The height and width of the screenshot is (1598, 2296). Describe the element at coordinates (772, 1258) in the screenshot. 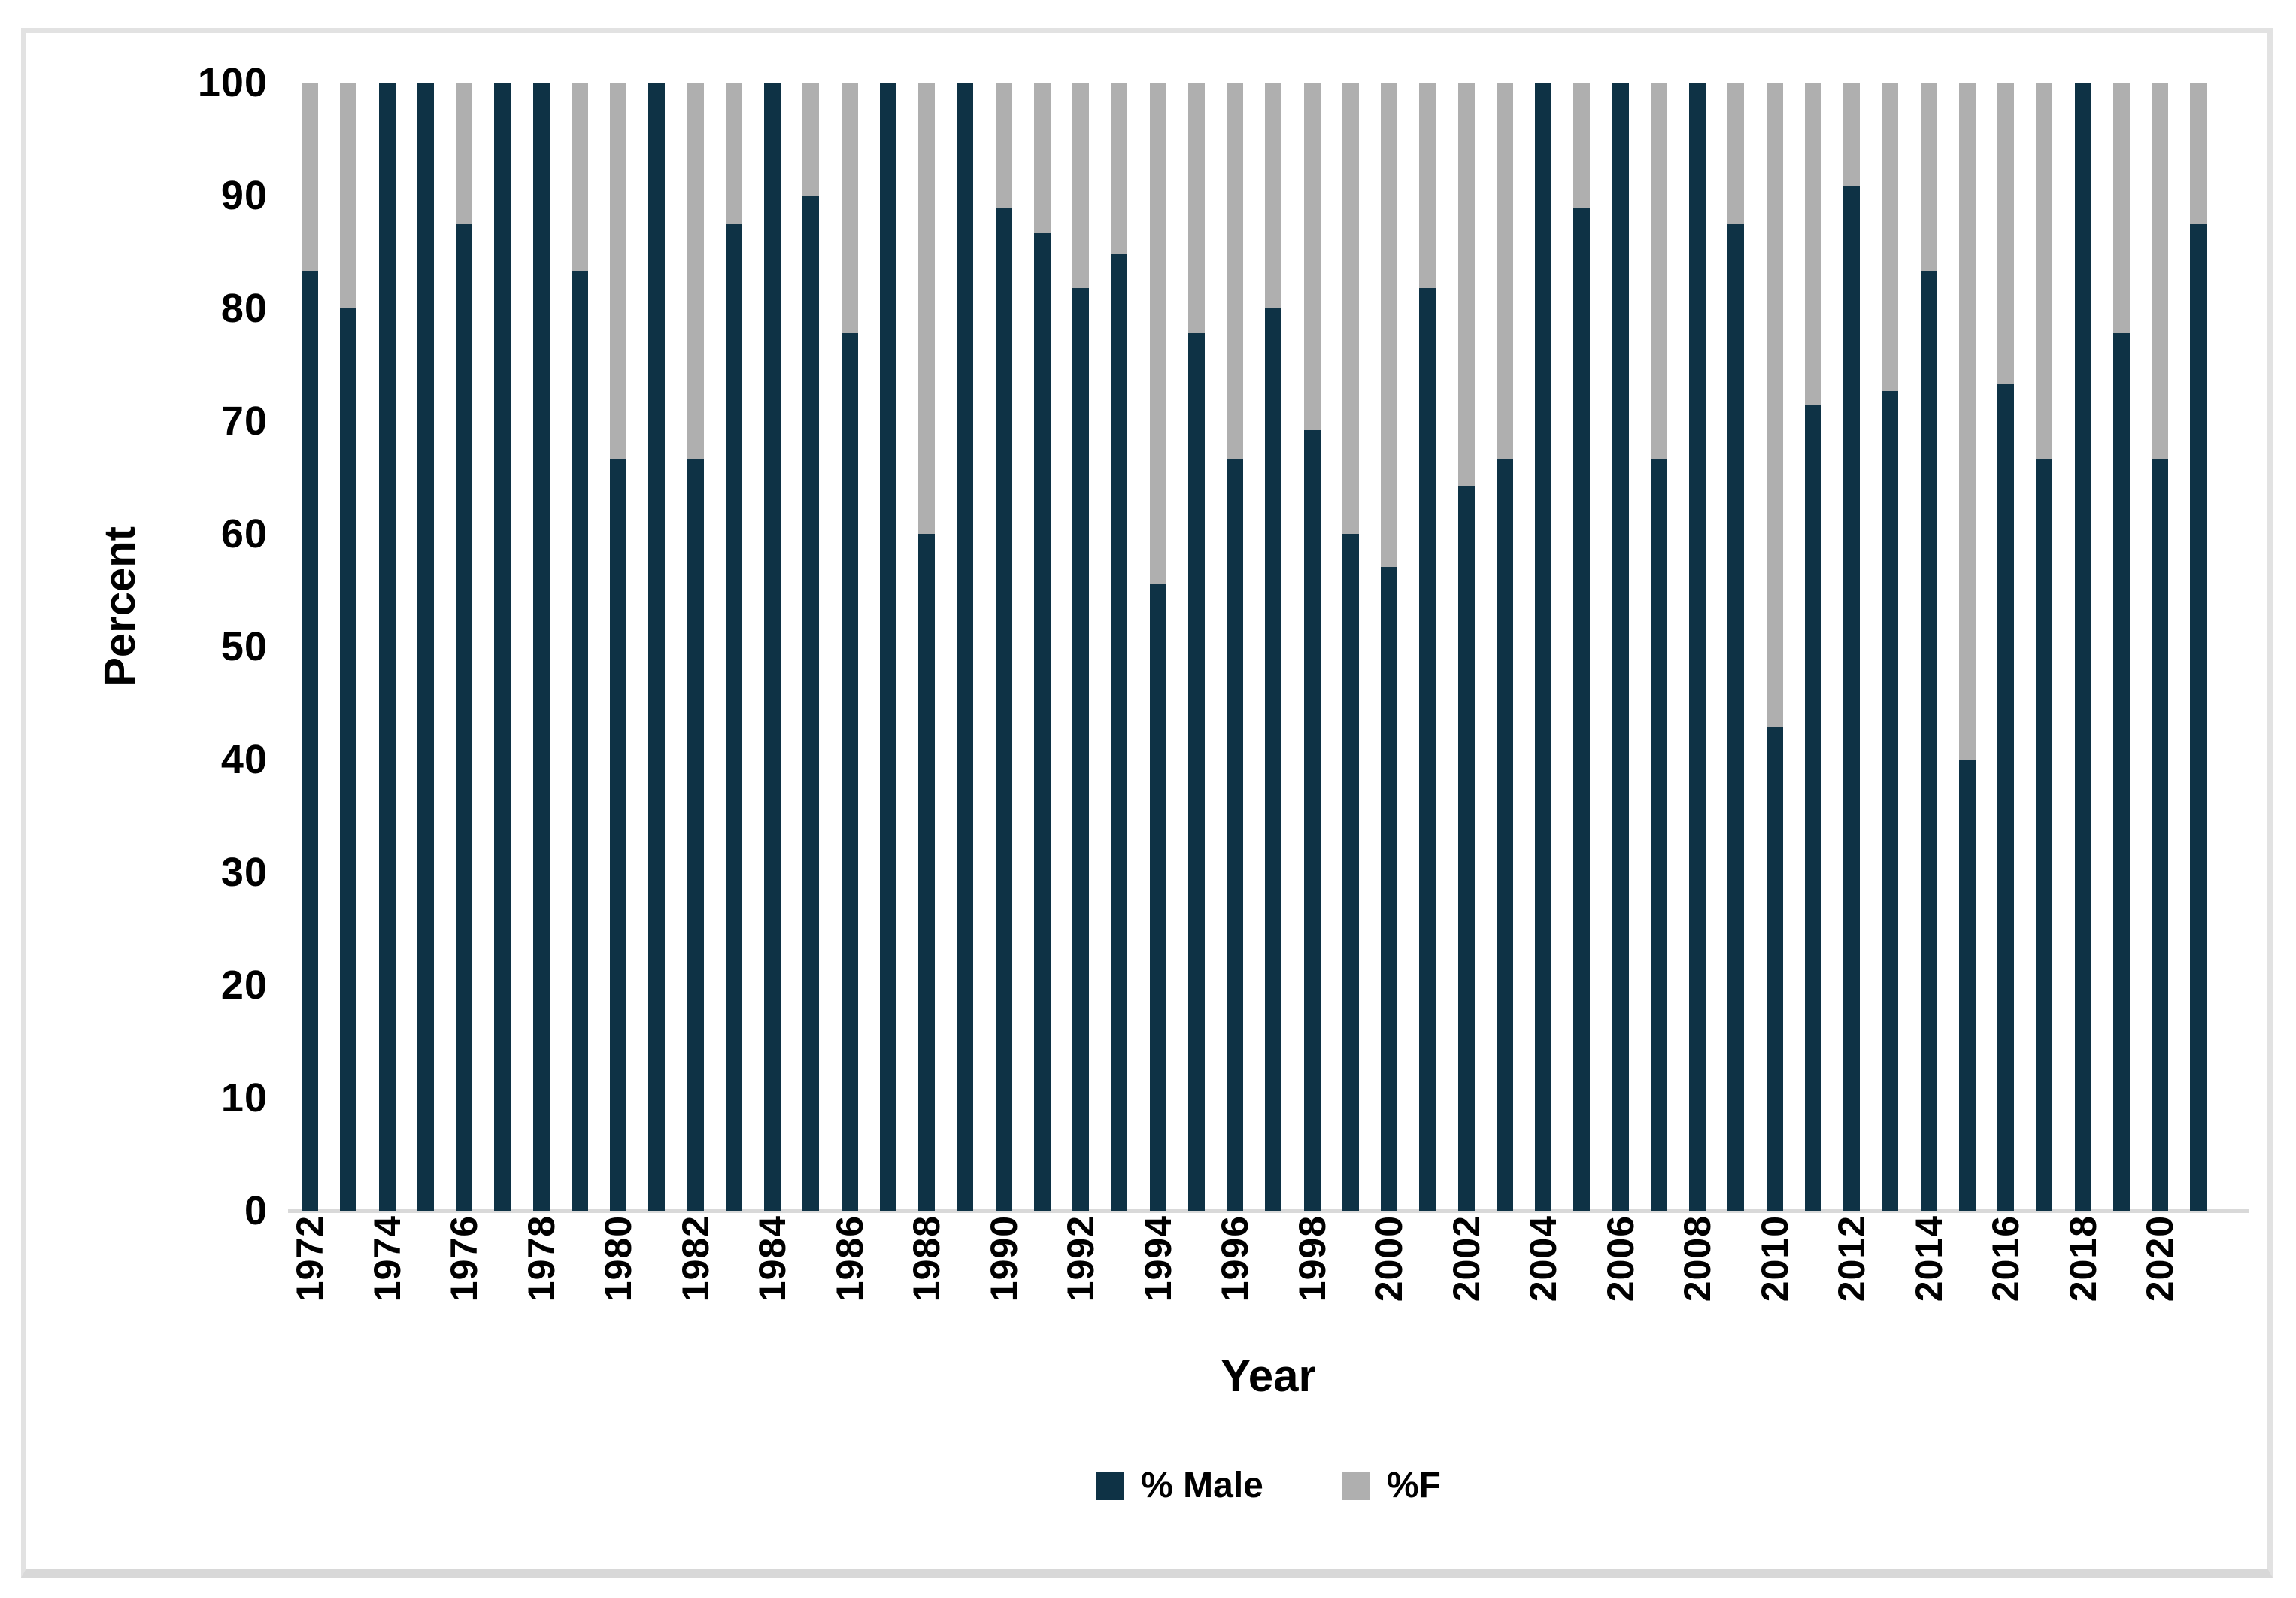

I see `x-tick-label: 1984` at that location.